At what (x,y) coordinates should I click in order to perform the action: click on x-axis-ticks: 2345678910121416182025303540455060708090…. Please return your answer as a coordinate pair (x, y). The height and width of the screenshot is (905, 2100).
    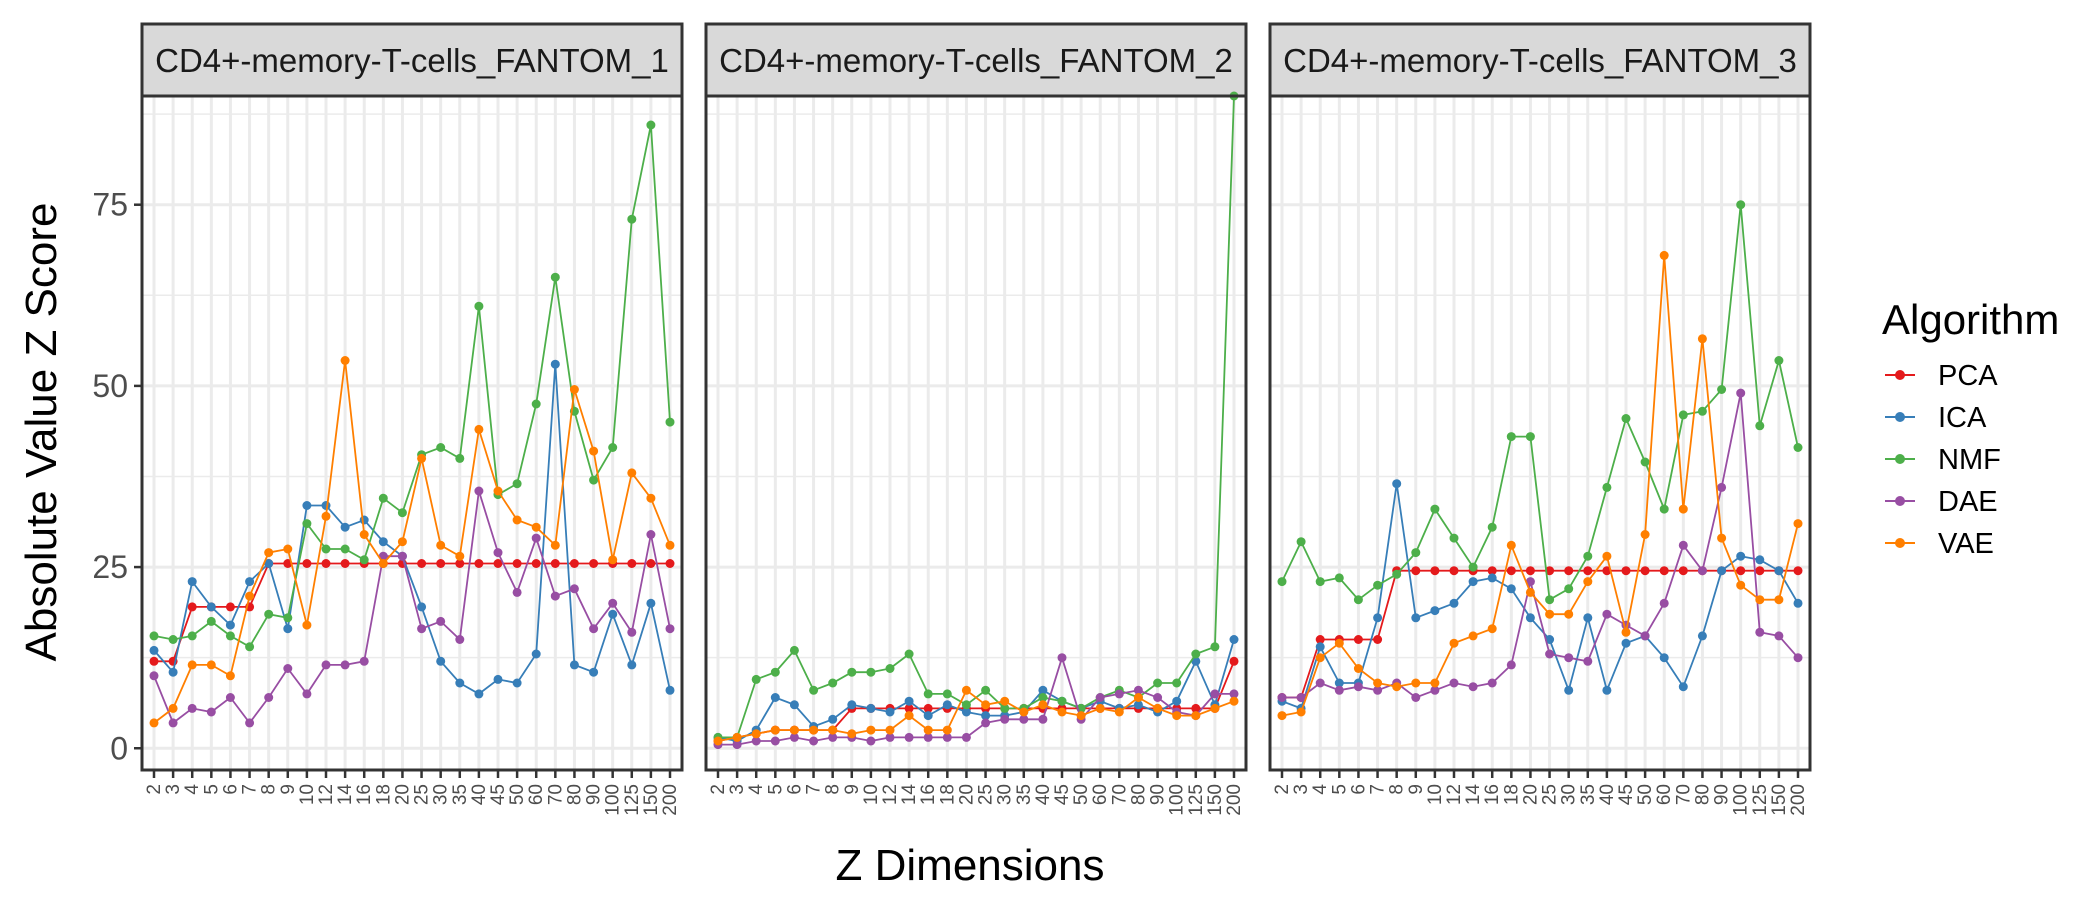
    Looking at the image, I should click on (412, 793).